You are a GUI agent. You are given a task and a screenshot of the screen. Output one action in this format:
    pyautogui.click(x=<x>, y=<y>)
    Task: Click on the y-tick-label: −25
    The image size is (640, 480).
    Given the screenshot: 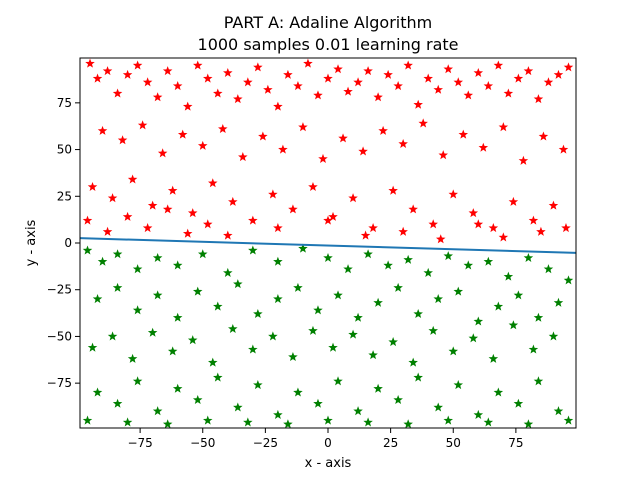 What is the action you would take?
    pyautogui.click(x=59, y=290)
    